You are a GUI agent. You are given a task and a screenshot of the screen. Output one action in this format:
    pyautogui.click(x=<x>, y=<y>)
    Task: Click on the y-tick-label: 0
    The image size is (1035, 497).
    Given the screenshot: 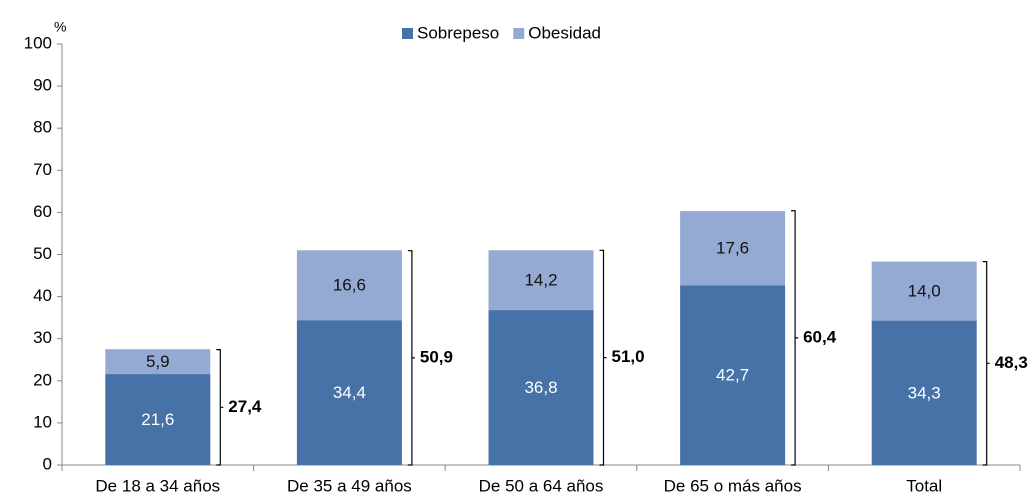 What is the action you would take?
    pyautogui.click(x=47, y=463)
    